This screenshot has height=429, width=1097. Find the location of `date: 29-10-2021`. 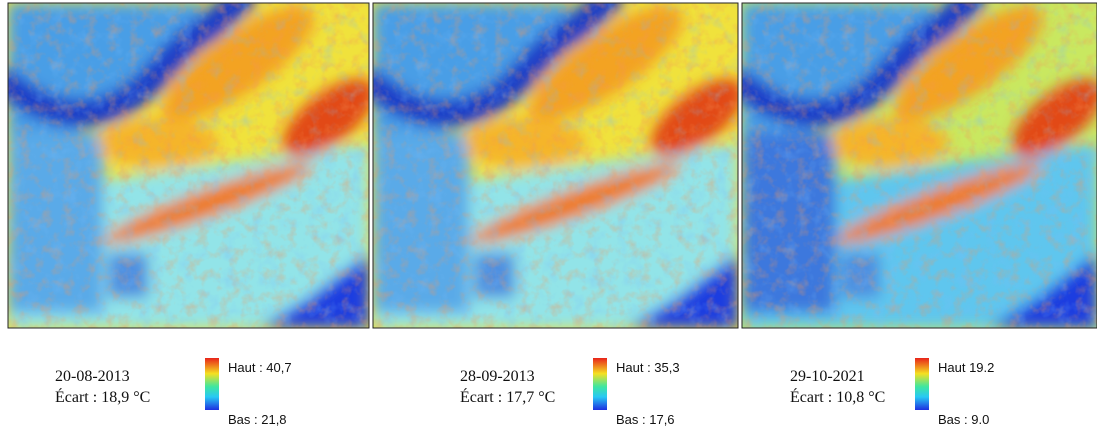

date: 29-10-2021 is located at coordinates (827, 376).